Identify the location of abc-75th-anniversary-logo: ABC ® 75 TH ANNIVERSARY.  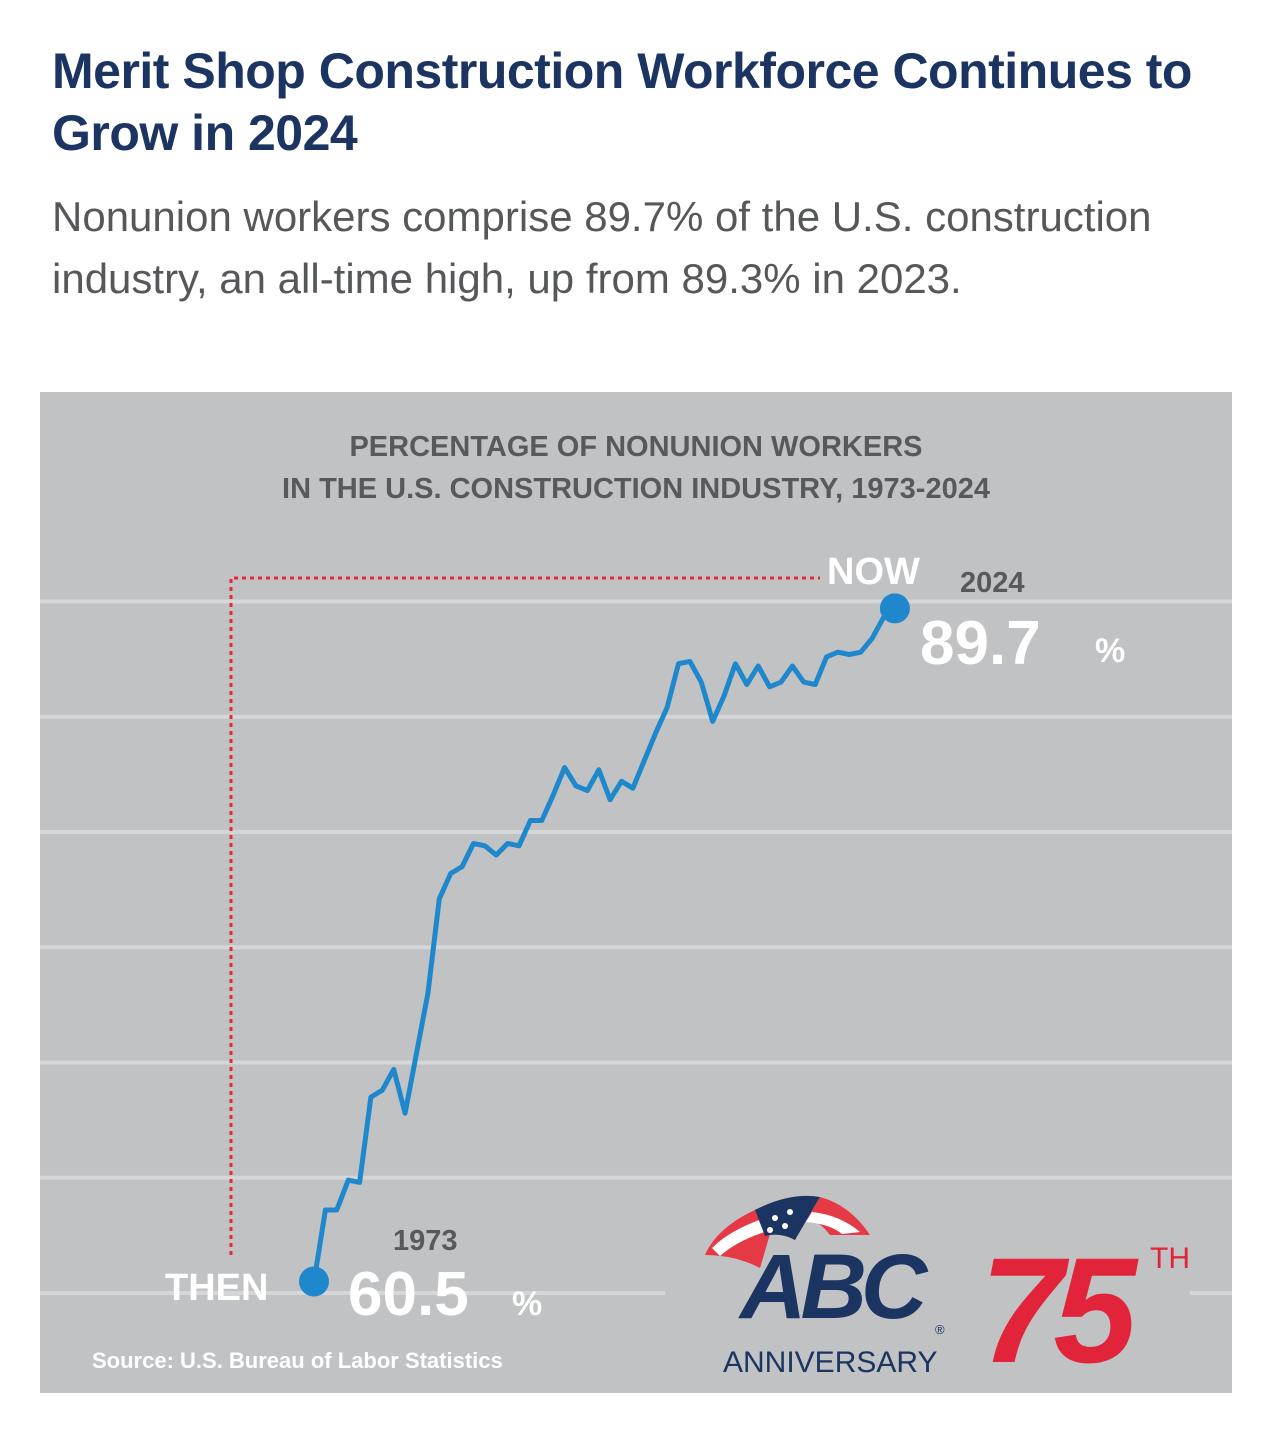
(927, 1291).